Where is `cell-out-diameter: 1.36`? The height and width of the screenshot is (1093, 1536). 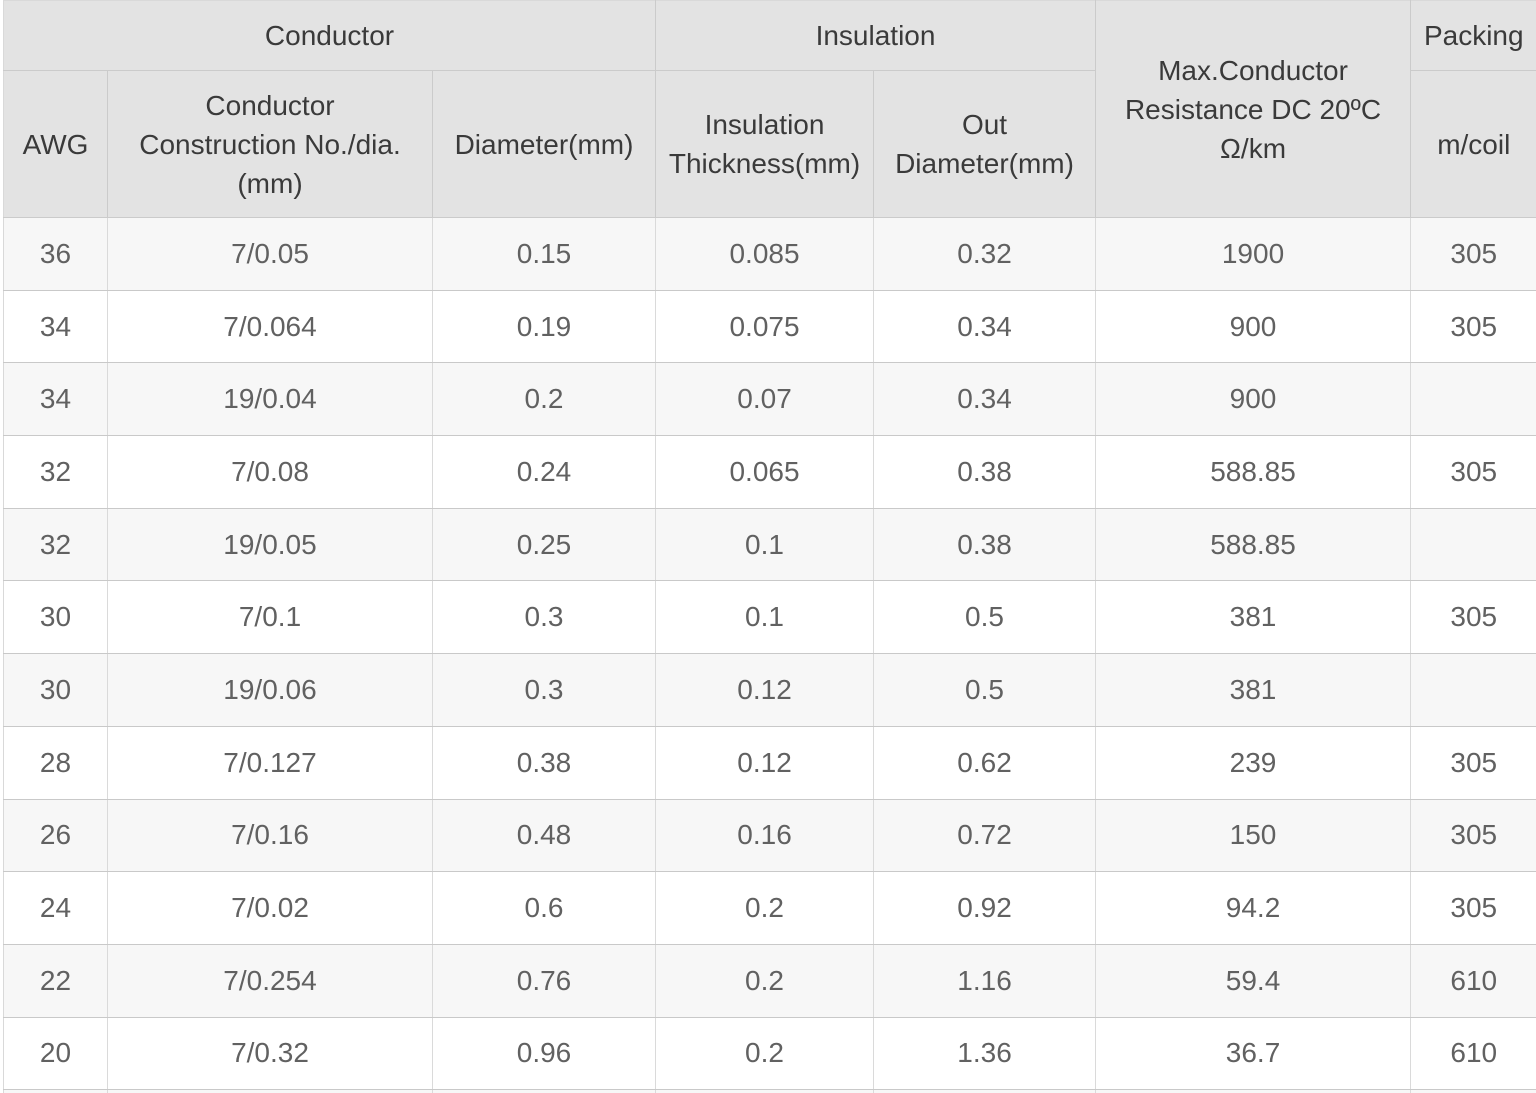 cell-out-diameter: 1.36 is located at coordinates (985, 1053).